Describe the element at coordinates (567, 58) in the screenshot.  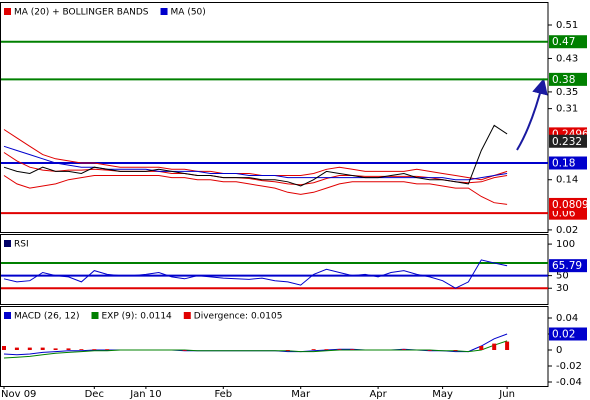
I see `y-tick-label: 0.43` at that location.